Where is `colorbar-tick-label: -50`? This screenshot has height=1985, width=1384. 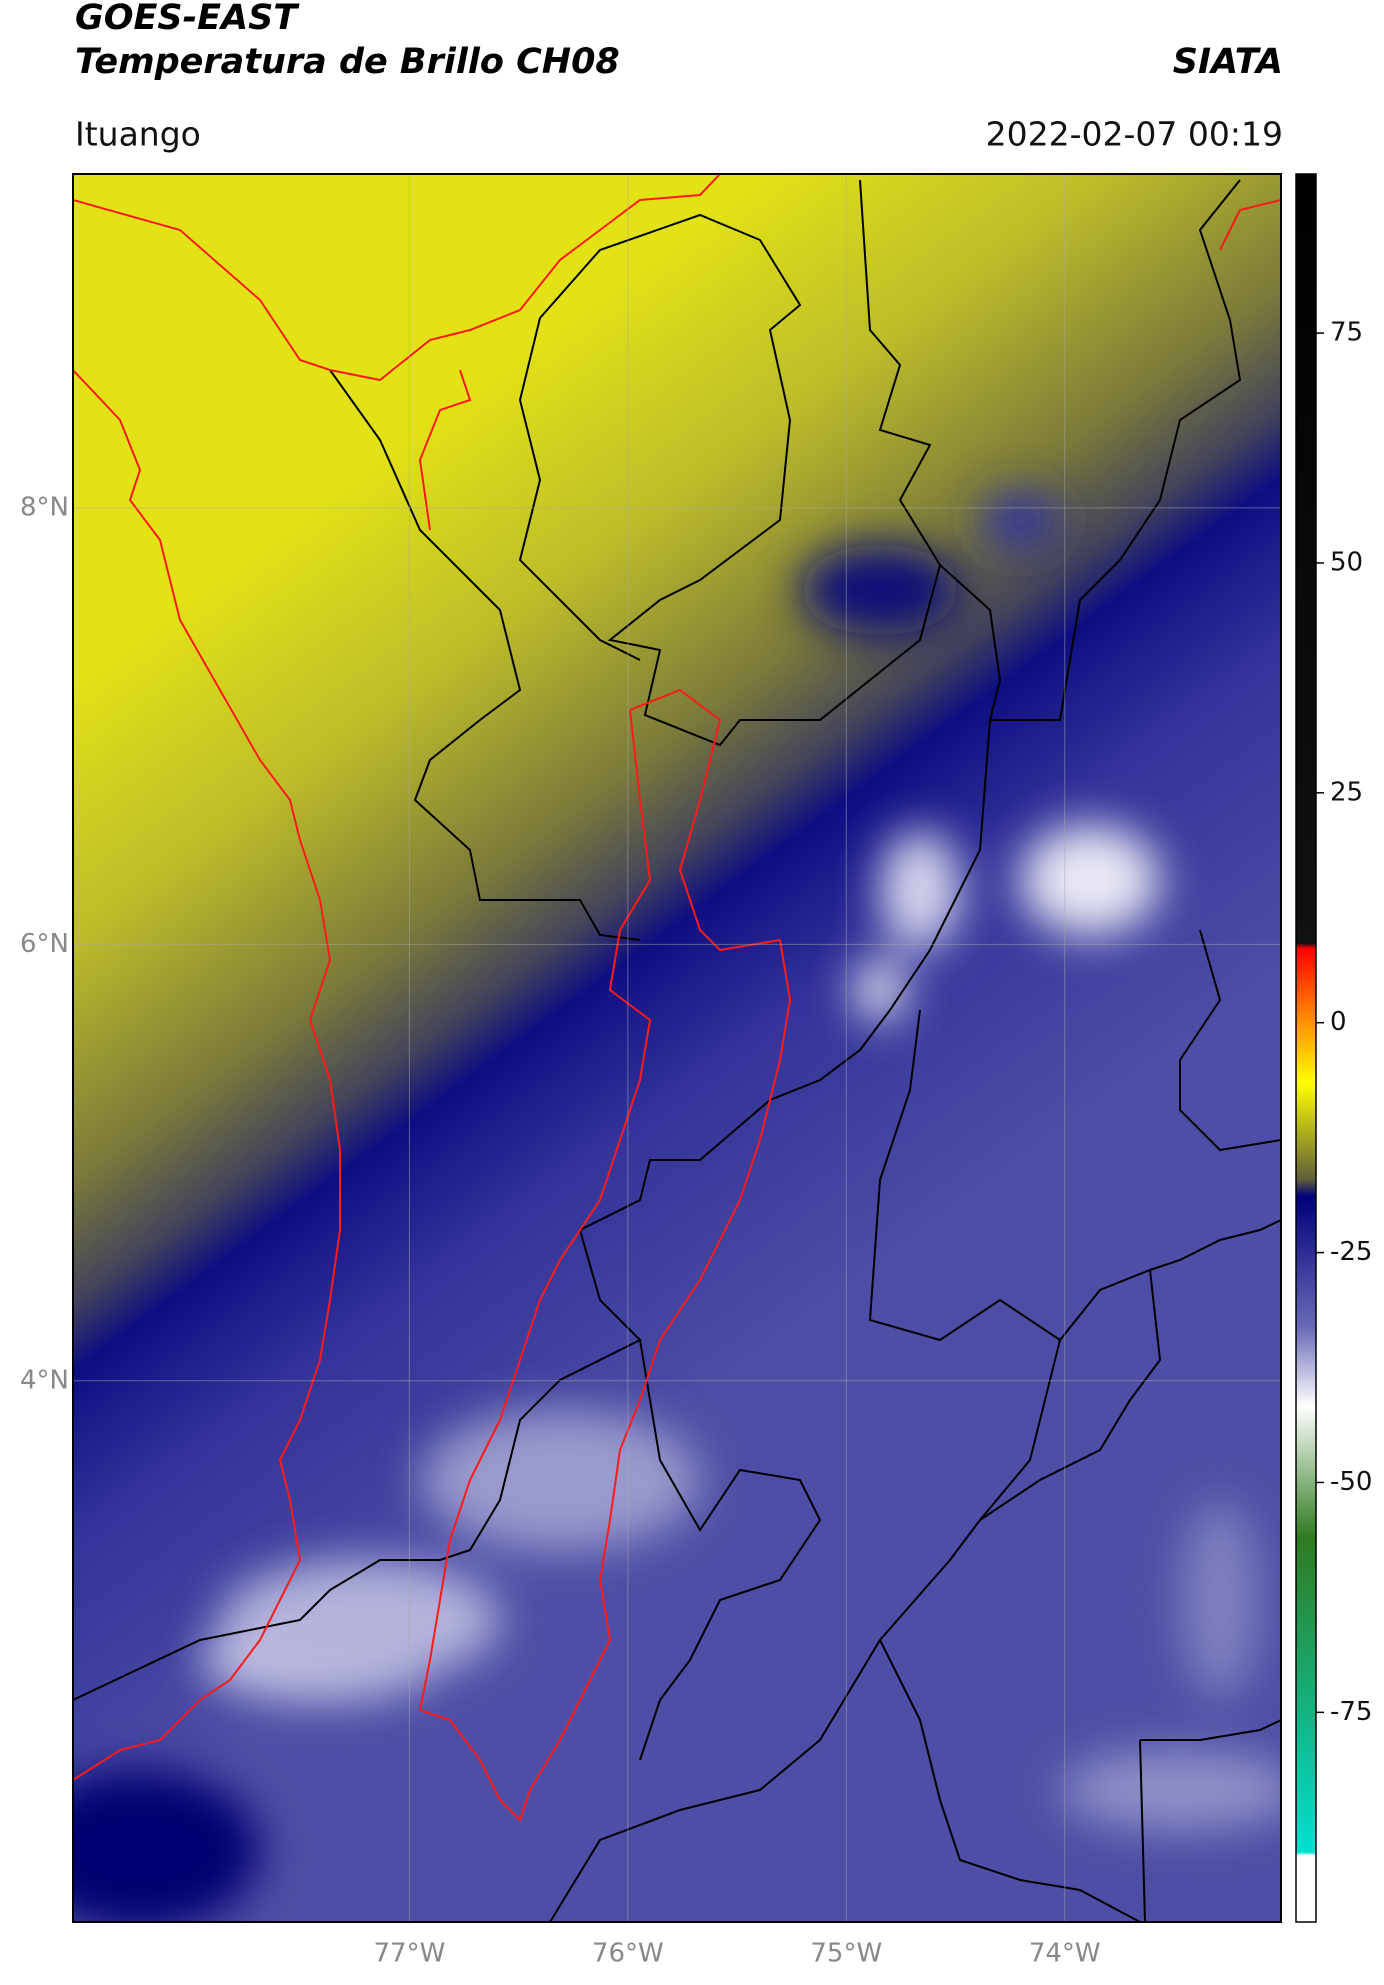 colorbar-tick-label: -50 is located at coordinates (1351, 1482).